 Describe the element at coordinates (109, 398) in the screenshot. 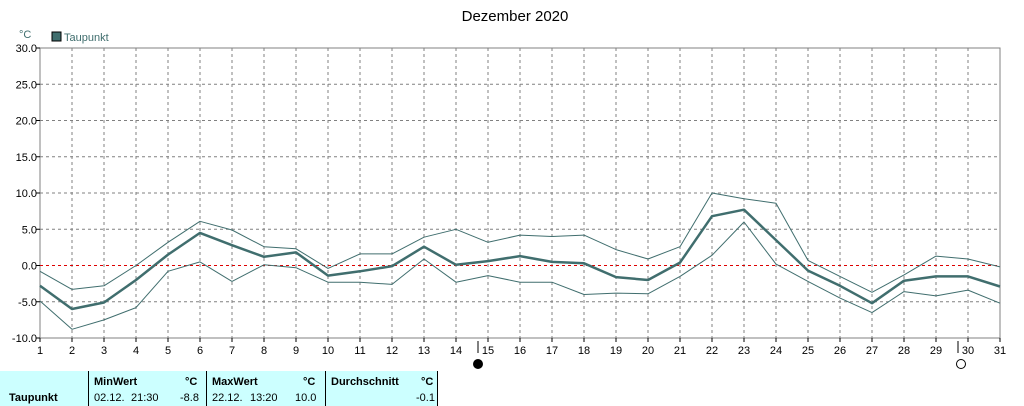

I see `min-date: 02.12.` at that location.